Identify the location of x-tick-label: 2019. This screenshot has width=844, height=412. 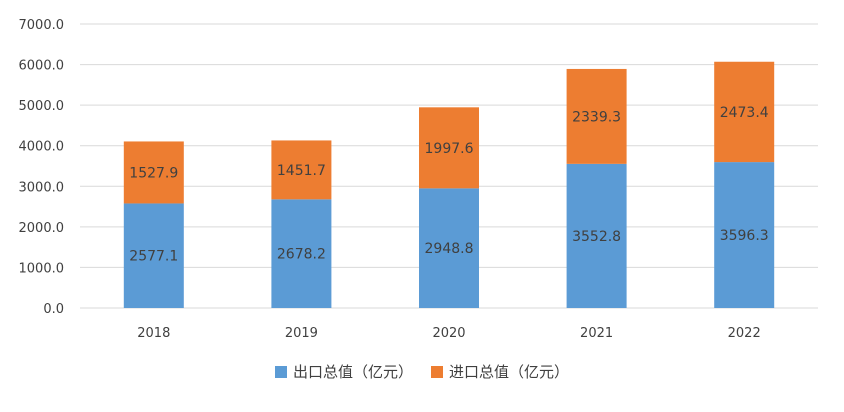
(301, 333).